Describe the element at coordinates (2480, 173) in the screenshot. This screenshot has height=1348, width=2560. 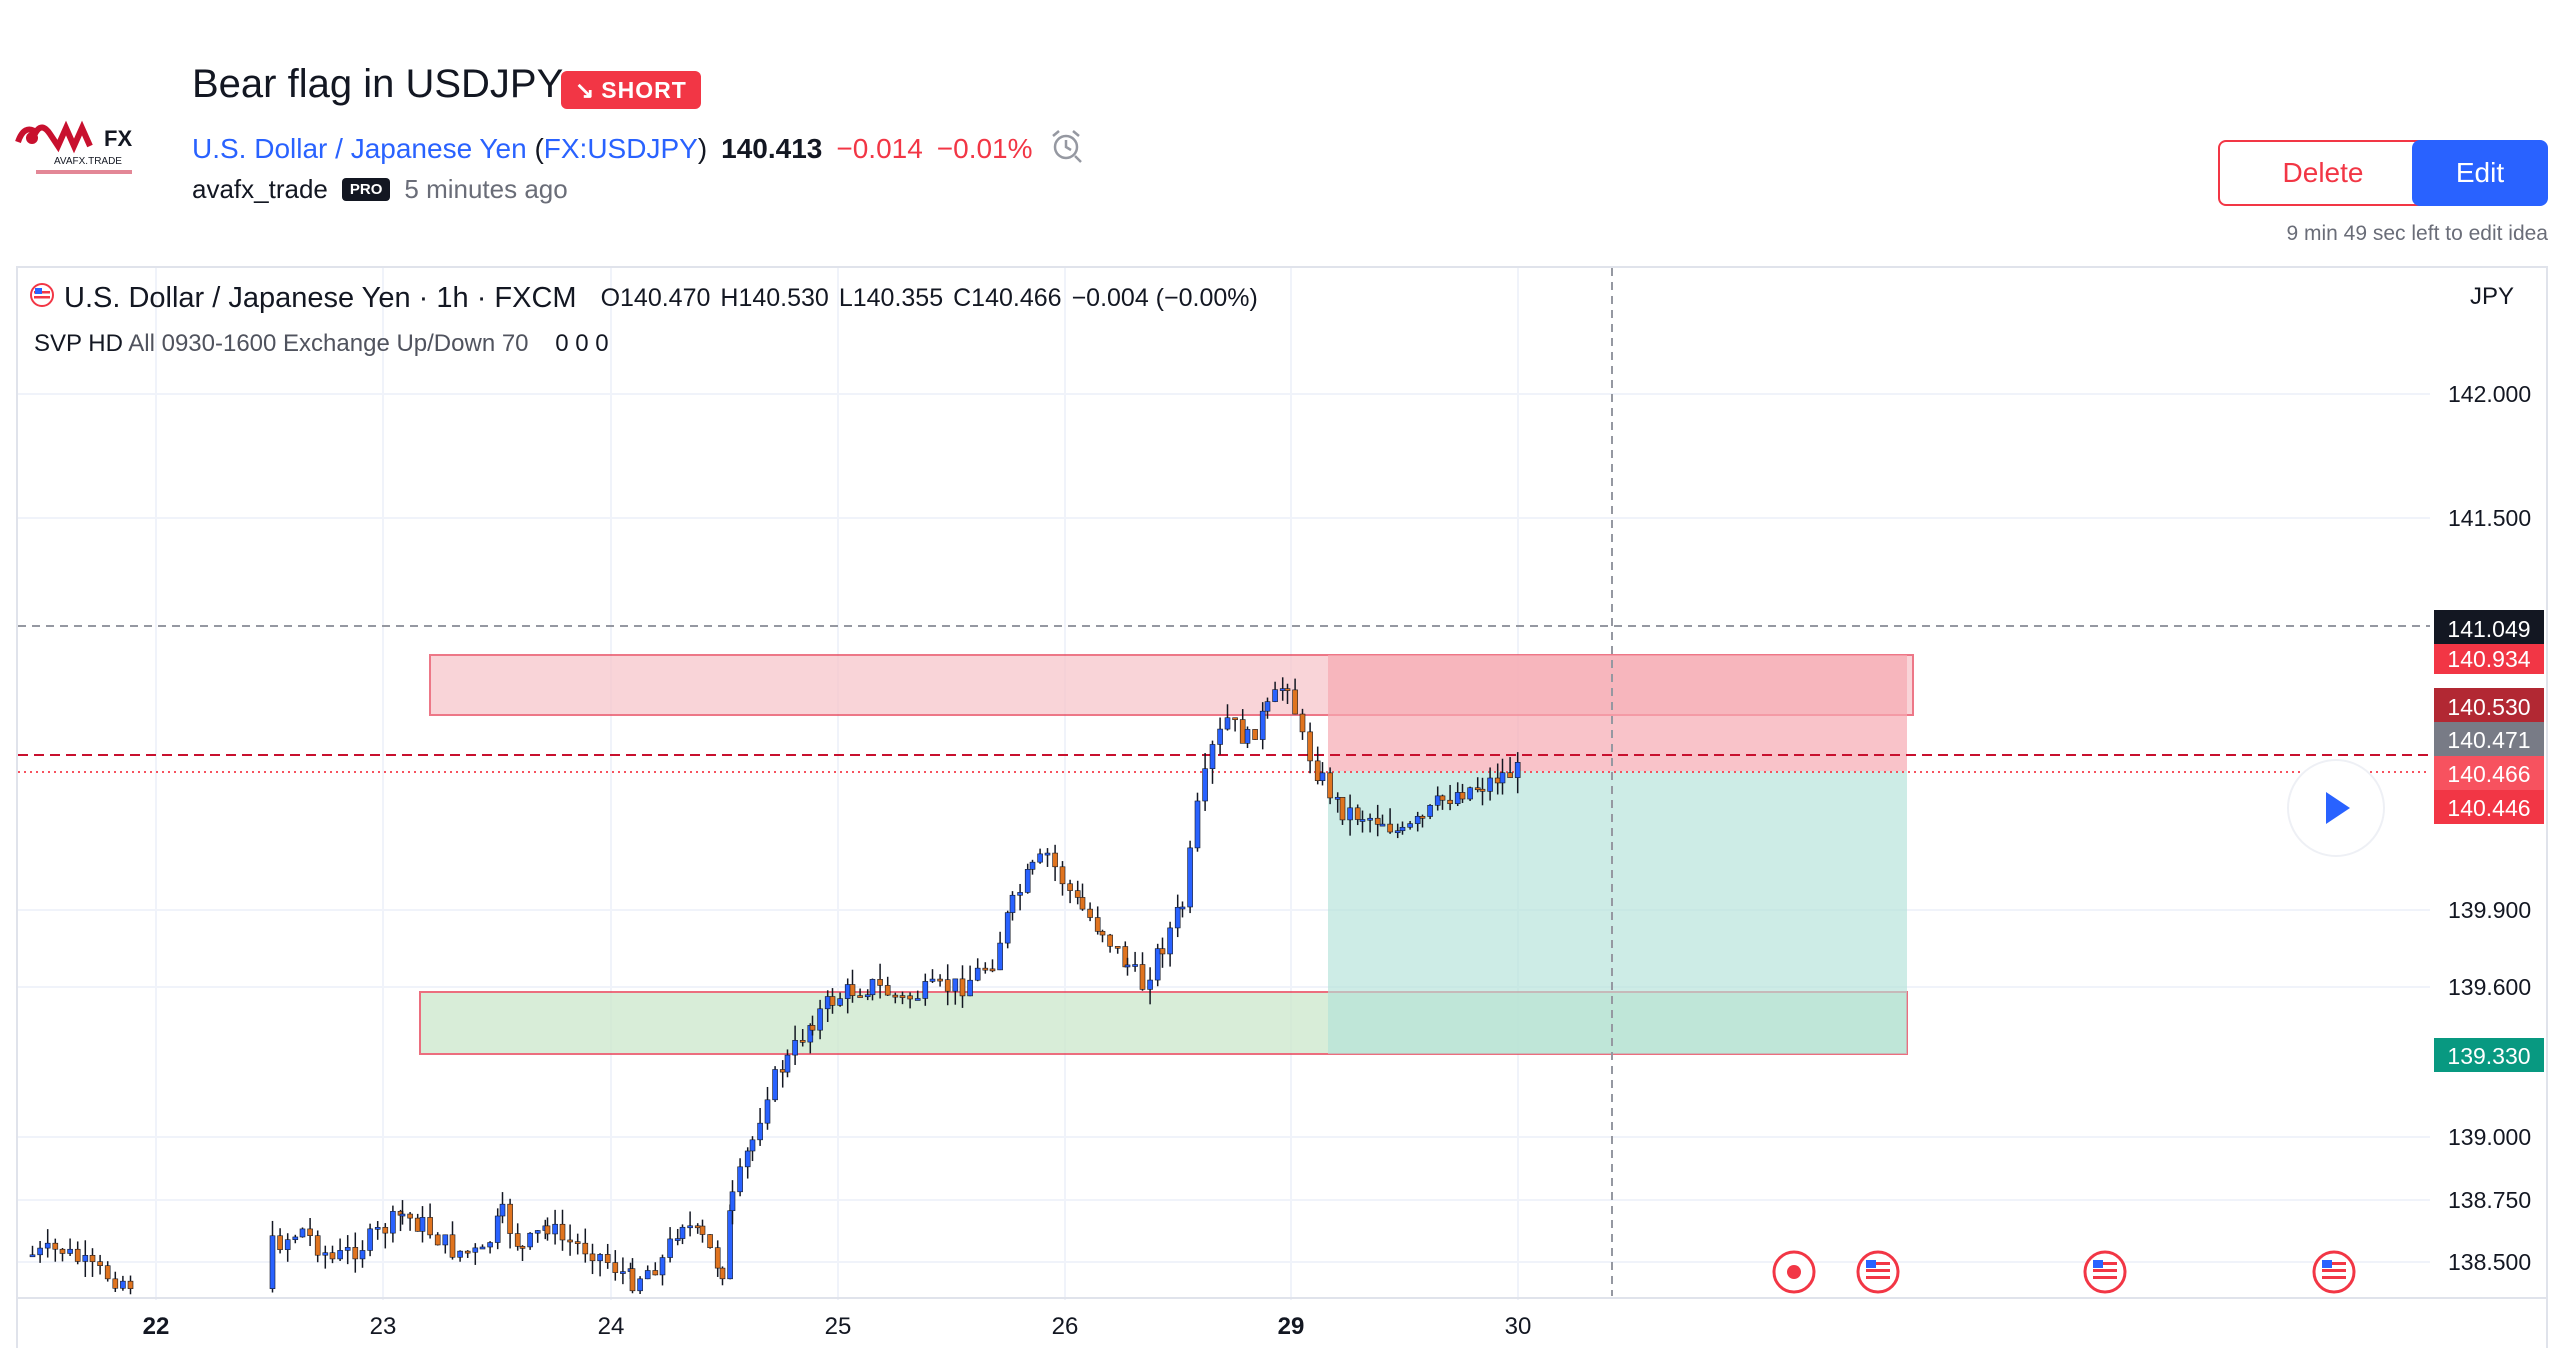
I see `edit-button: Edit` at that location.